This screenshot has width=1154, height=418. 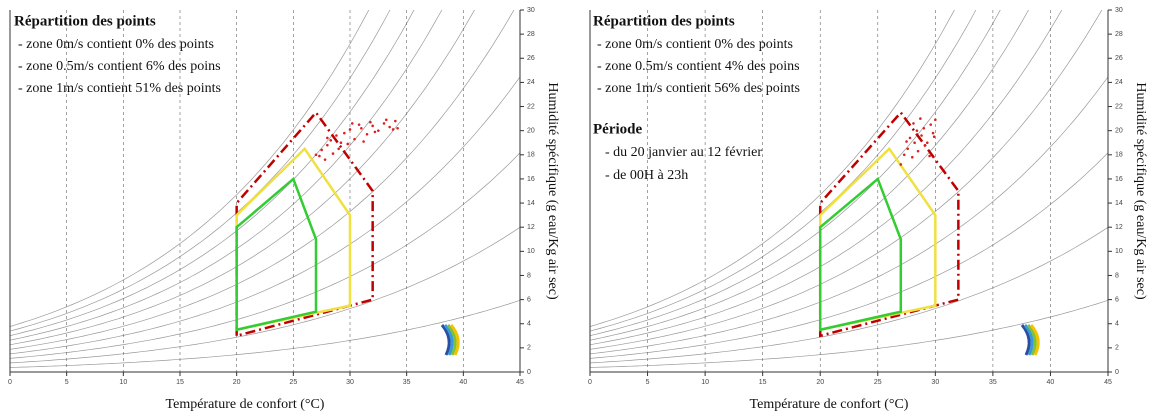 I want to click on annotation: - zone 1m/s contient 51% des points, so click(x=119, y=88).